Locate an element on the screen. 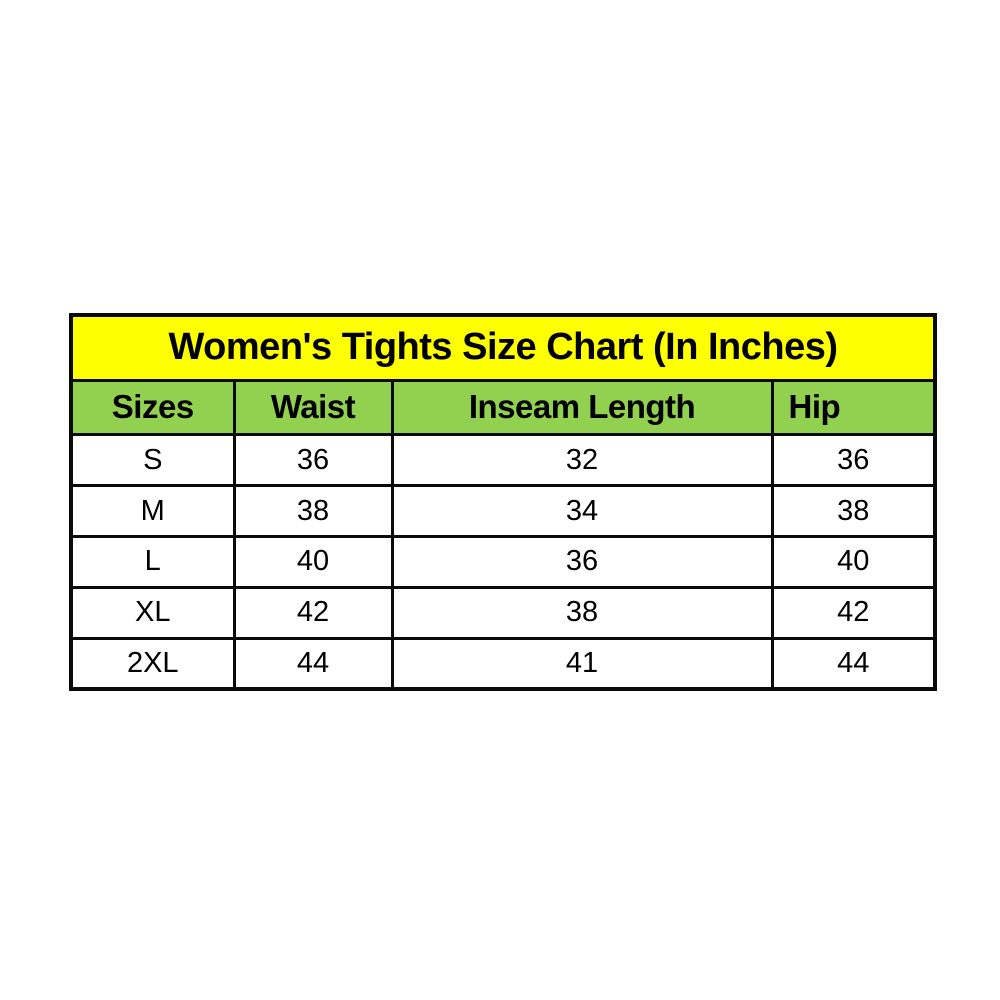 The width and height of the screenshot is (1000, 1000). table-row-xl: XL 42 38 42 is located at coordinates (503, 612).